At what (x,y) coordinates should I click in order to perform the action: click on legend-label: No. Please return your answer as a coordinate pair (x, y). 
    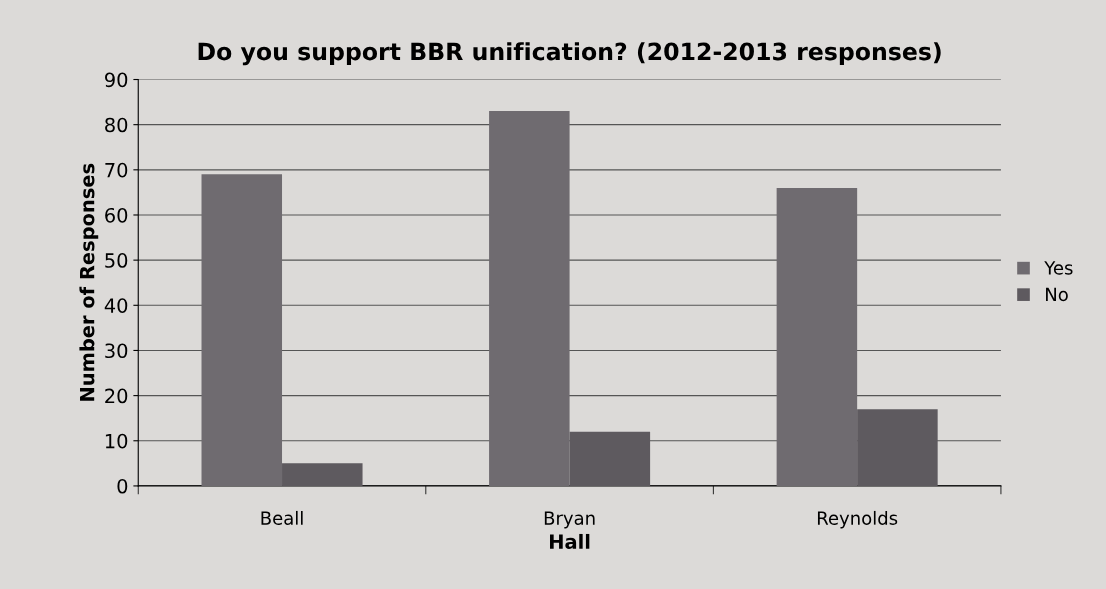
    Looking at the image, I should click on (1057, 294).